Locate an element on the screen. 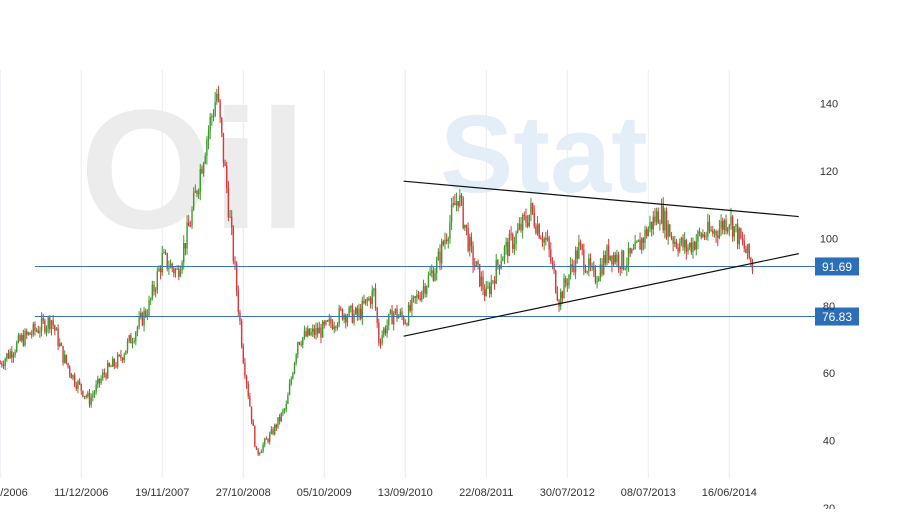 The image size is (909, 514). x-tick-label: 05/10/2009 is located at coordinates (324, 493).